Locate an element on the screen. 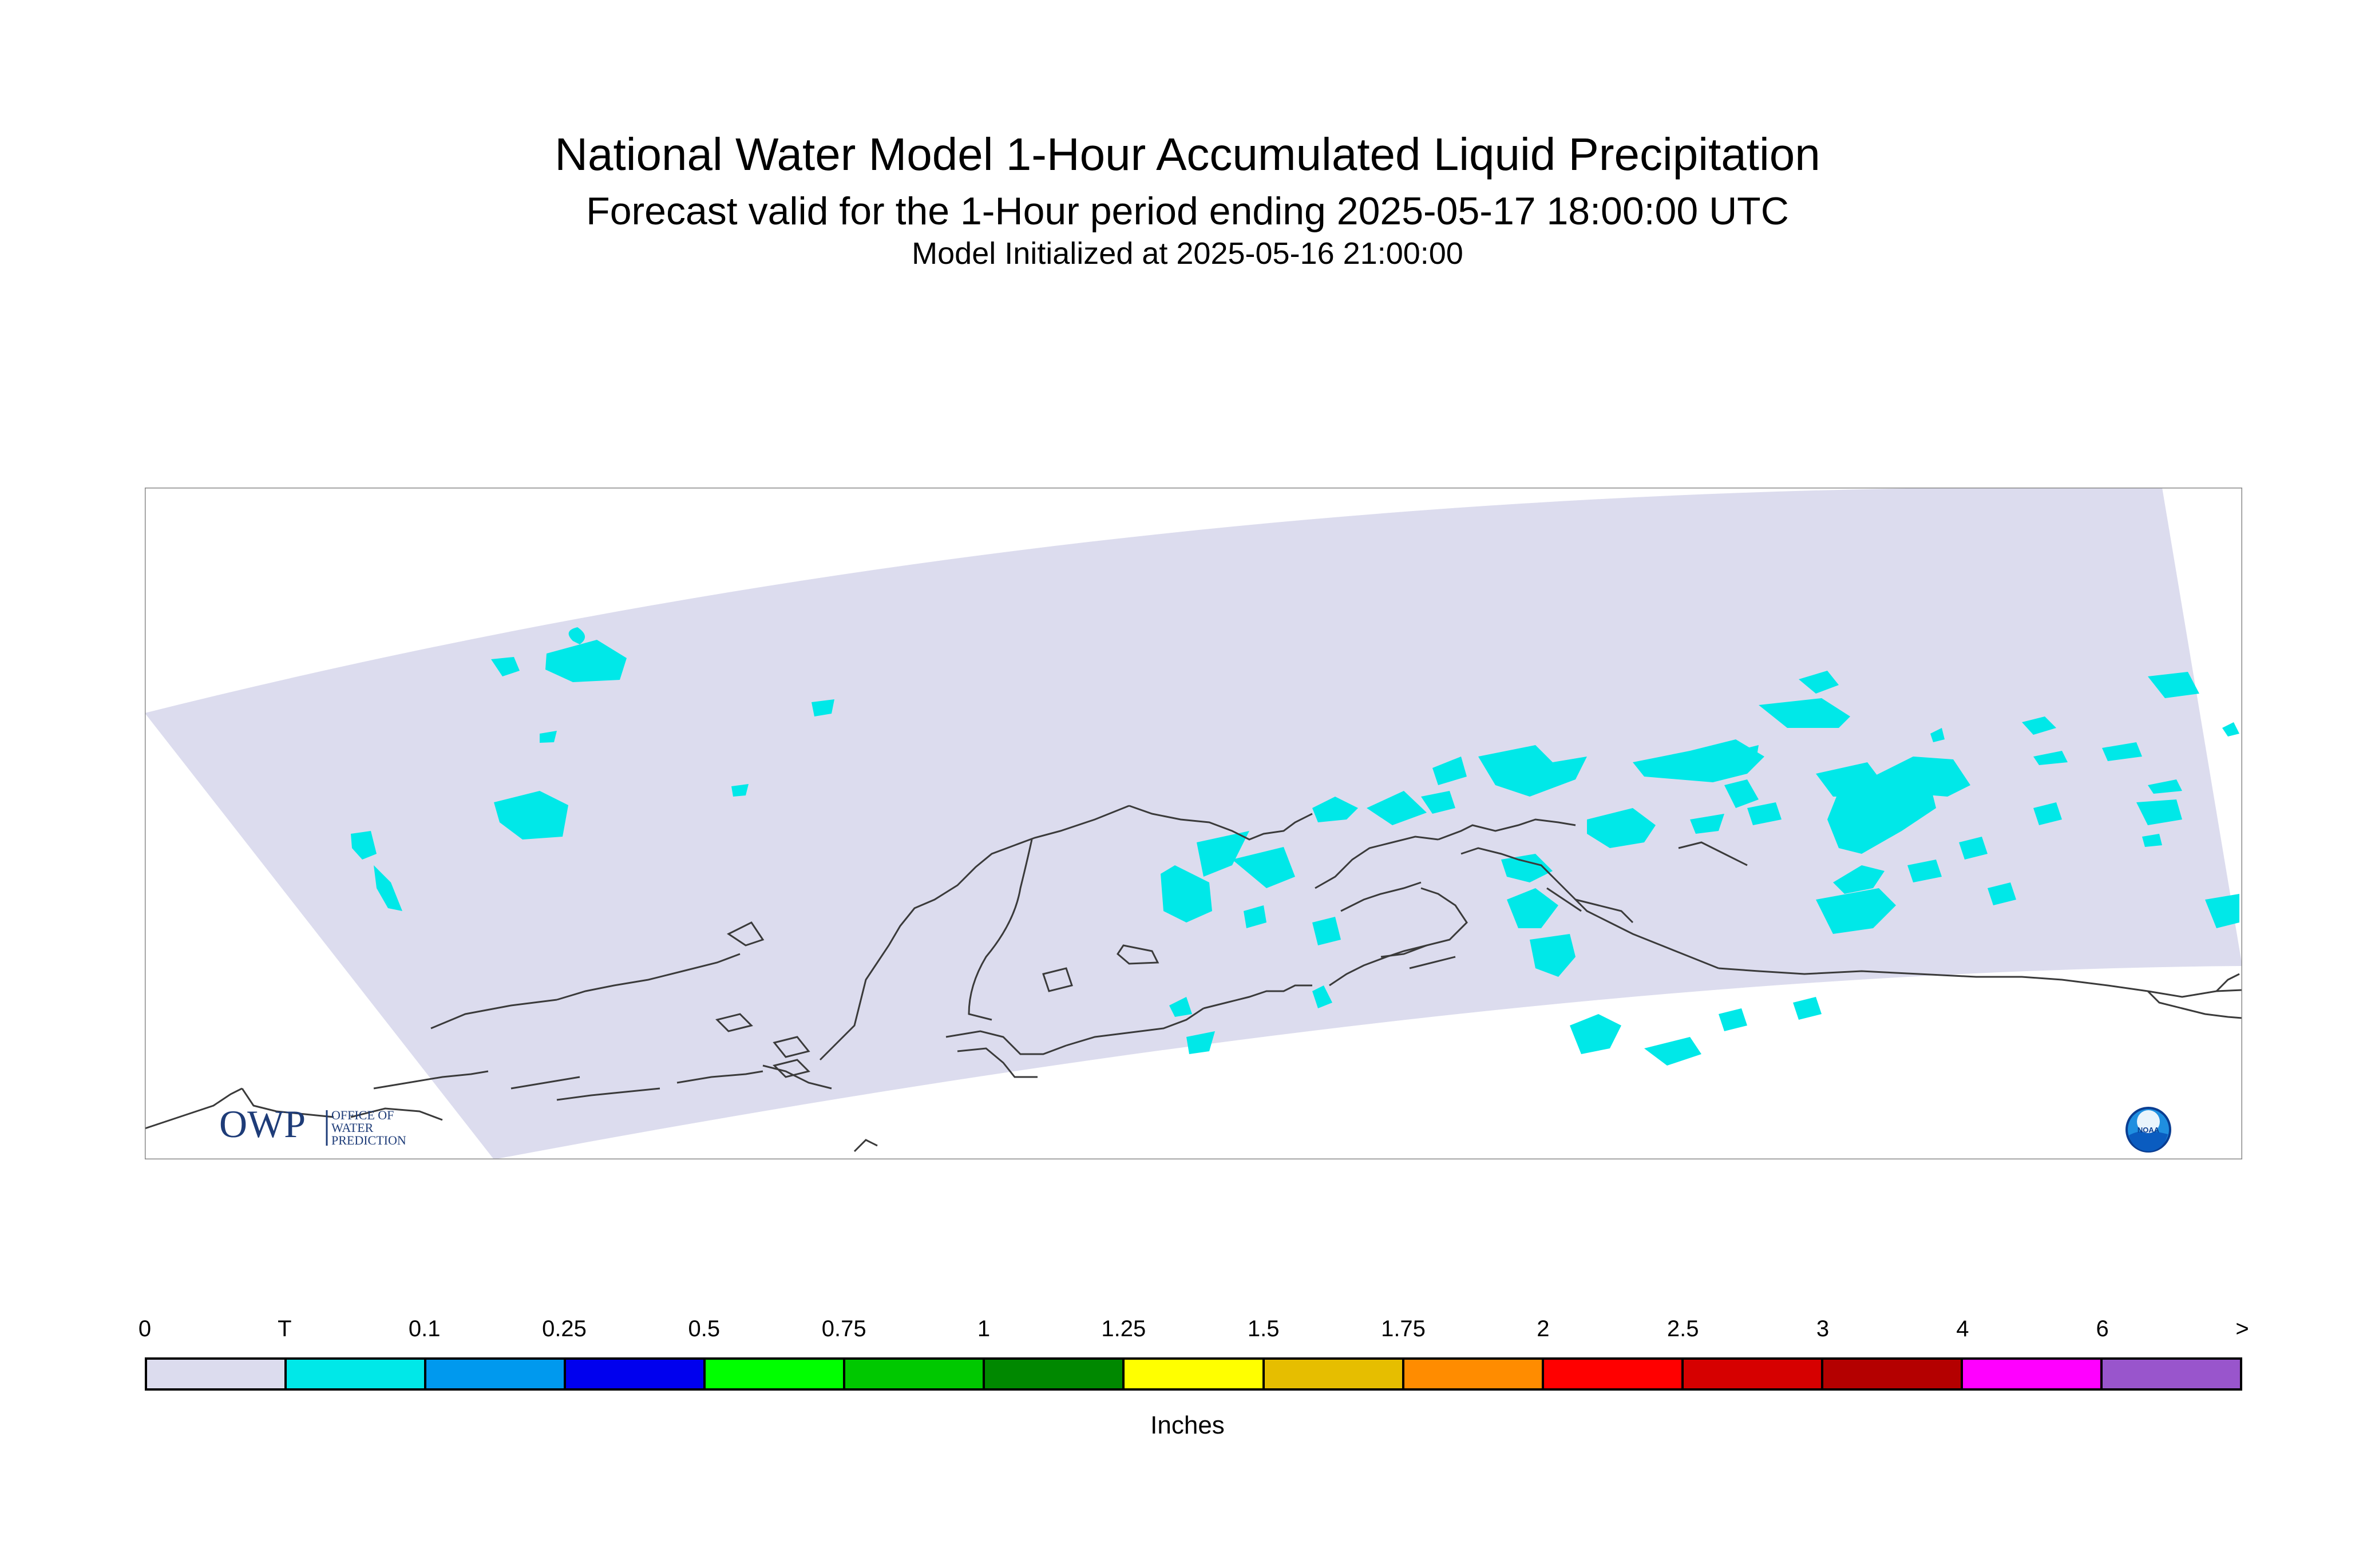 This screenshot has height=1568, width=2375. owp-logo: OWP OFFICE OF WATER PREDICTION is located at coordinates (312, 1124).